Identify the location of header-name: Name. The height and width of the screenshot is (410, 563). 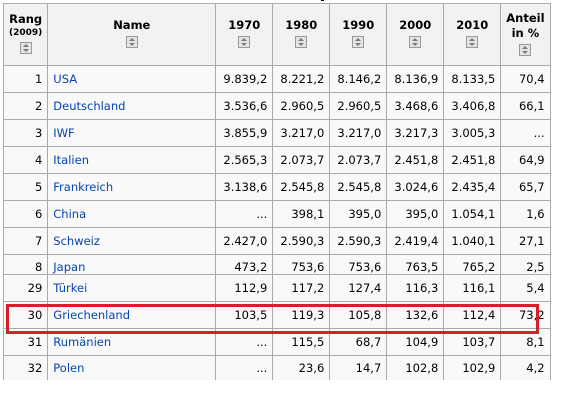
(132, 34).